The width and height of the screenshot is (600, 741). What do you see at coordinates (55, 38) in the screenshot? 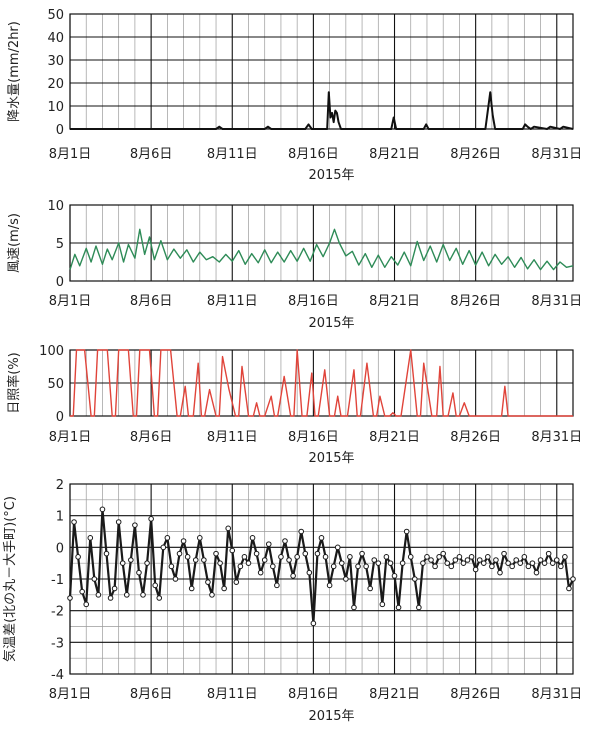
I see `y-tick-label: 40` at bounding box center [55, 38].